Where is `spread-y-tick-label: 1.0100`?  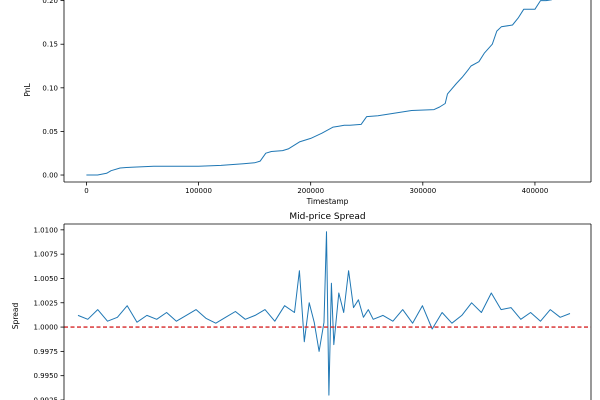 spread-y-tick-label: 1.0100 is located at coordinates (46, 230).